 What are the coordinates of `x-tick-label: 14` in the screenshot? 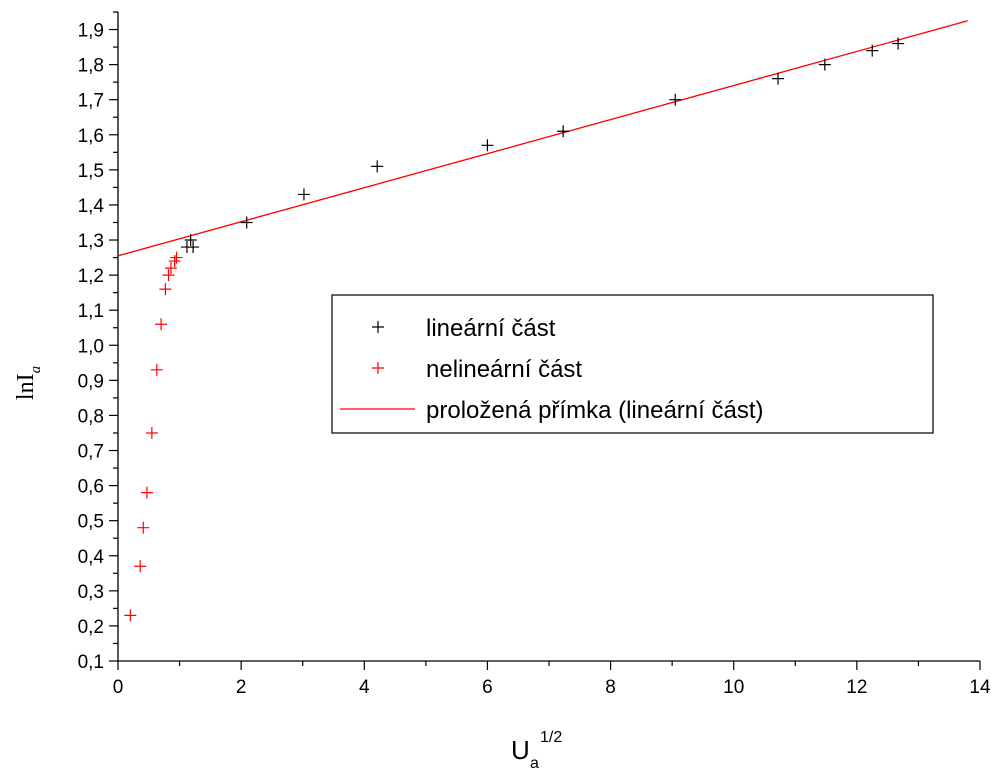 It's located at (980, 687).